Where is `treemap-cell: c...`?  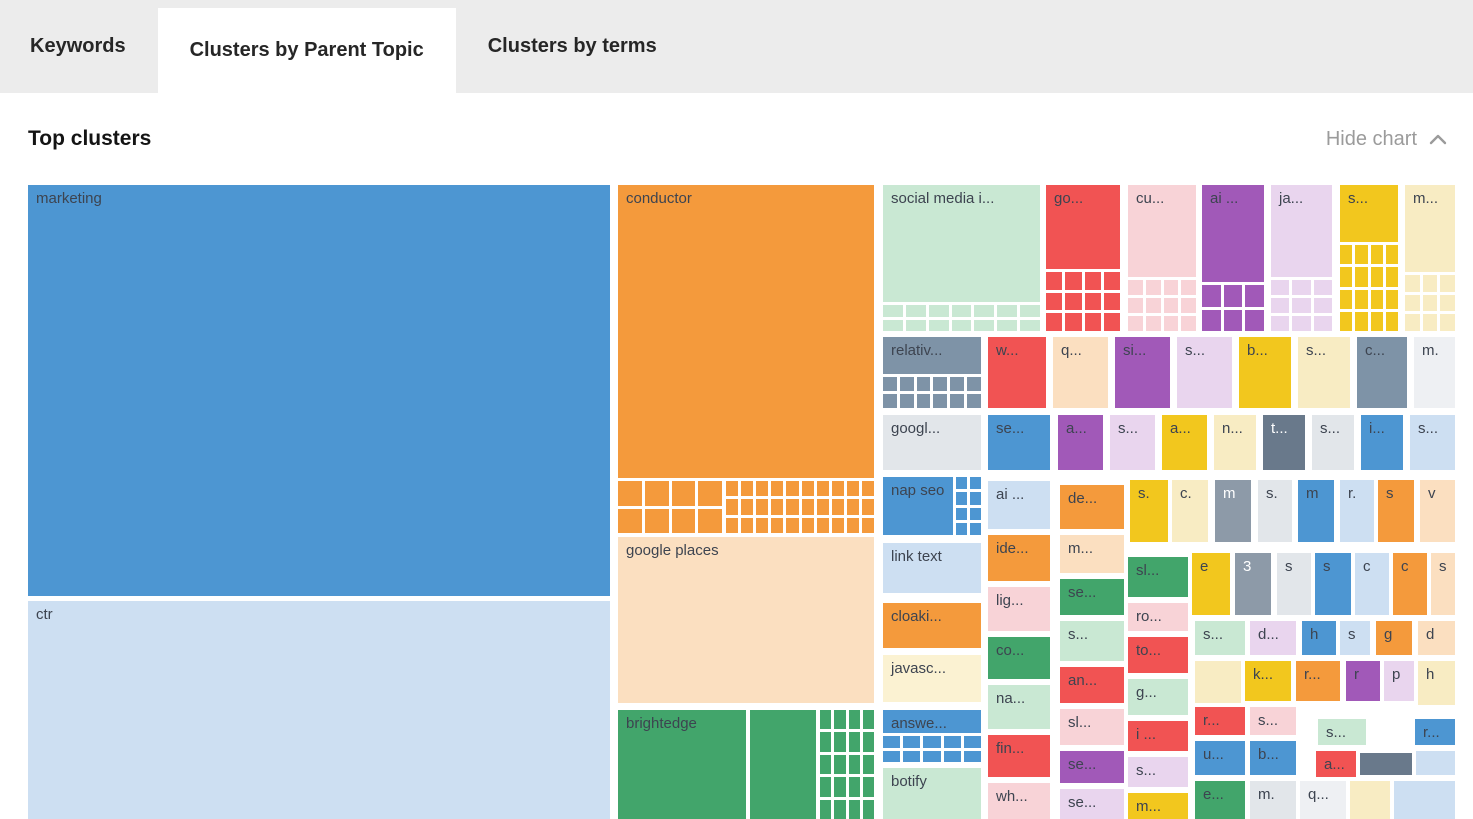
treemap-cell: c... is located at coordinates (1382, 372).